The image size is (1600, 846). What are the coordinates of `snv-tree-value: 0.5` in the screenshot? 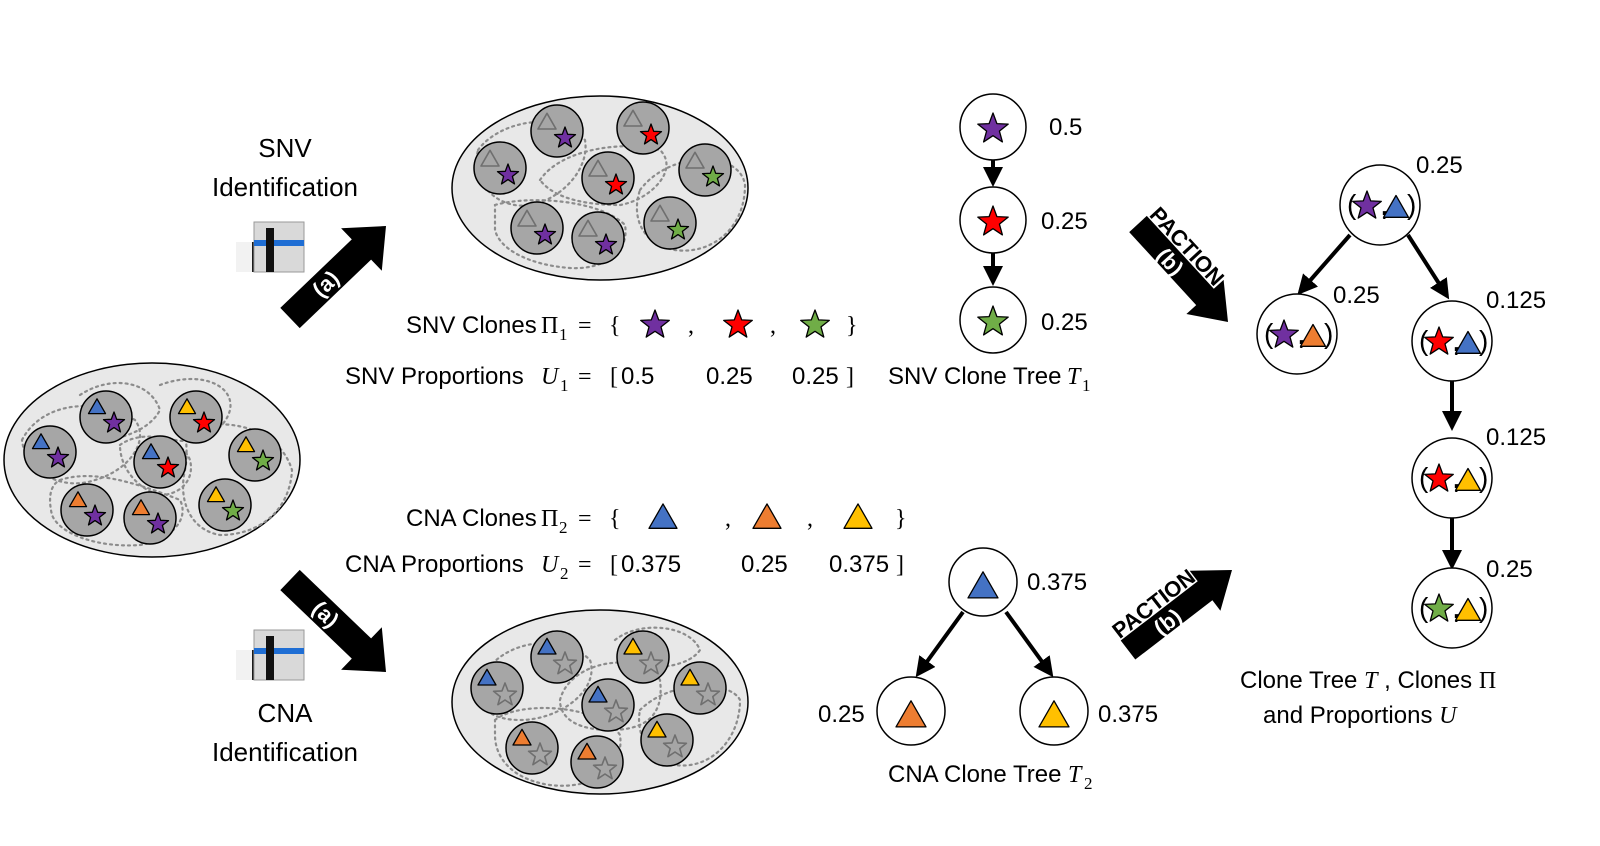 It's located at (1065, 127).